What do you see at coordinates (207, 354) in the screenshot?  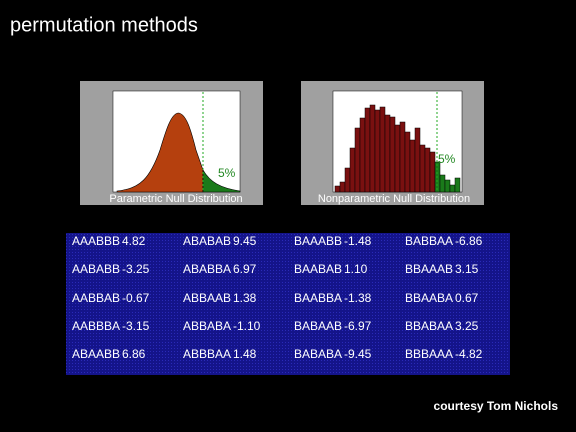 I see `permutation-label: ABBBAA` at bounding box center [207, 354].